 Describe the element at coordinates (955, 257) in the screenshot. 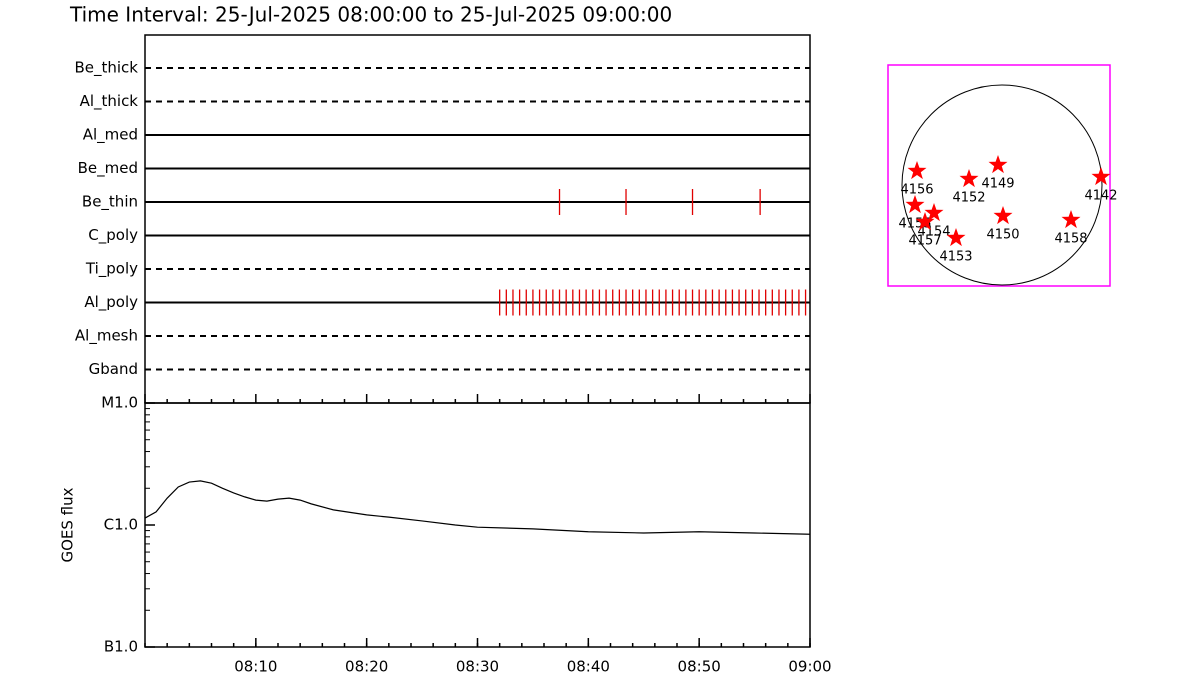

I see `region-label: 4153` at that location.